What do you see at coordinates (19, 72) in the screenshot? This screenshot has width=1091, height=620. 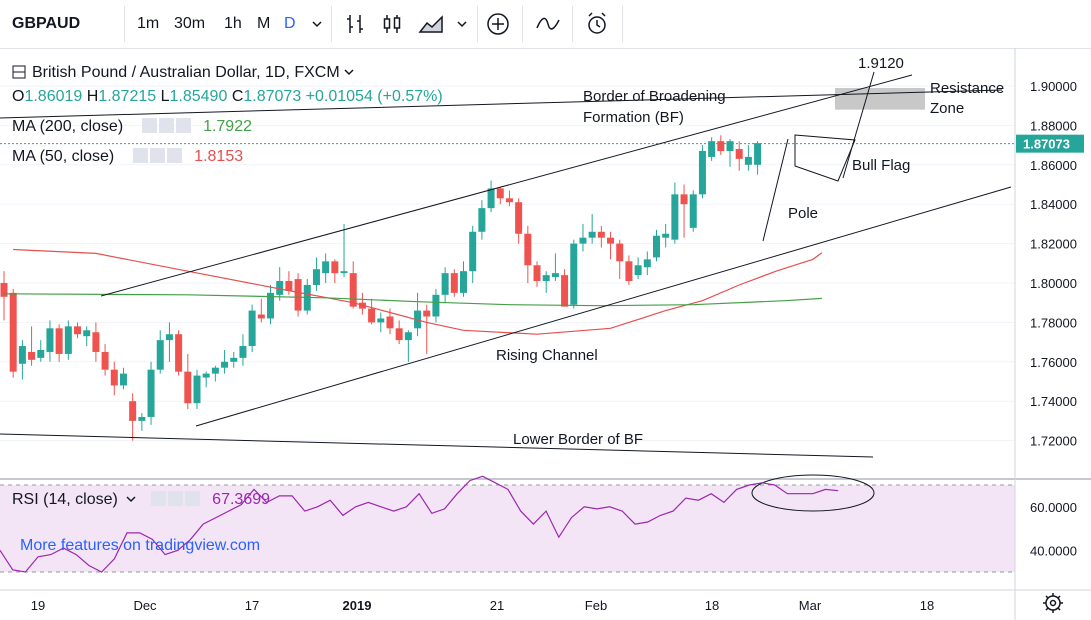 I see `collapse-icon` at bounding box center [19, 72].